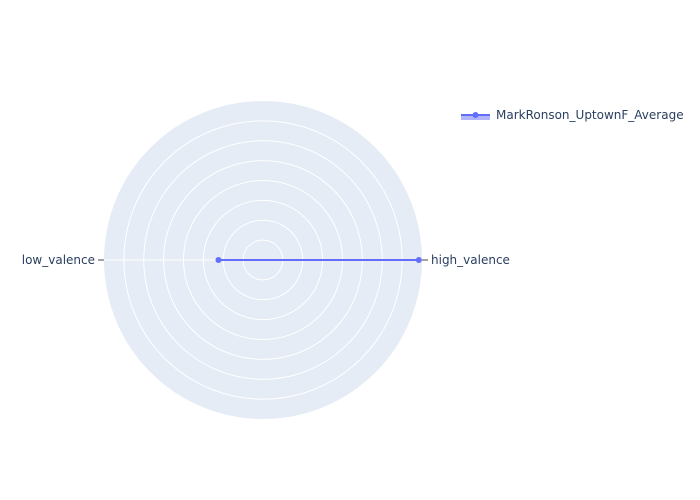 The width and height of the screenshot is (700, 500). Describe the element at coordinates (418, 260) in the screenshot. I see `data-point-high-valence` at that location.